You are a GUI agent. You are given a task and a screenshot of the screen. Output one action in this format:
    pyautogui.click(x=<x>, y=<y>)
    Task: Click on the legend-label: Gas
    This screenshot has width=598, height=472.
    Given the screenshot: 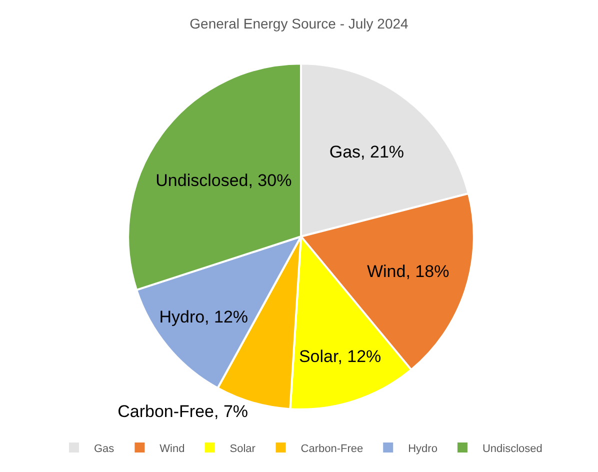 What is the action you would take?
    pyautogui.click(x=104, y=448)
    